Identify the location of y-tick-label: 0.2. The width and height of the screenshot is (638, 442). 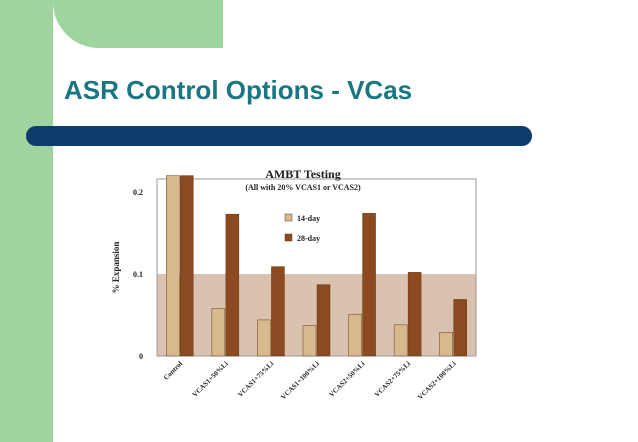
(138, 192).